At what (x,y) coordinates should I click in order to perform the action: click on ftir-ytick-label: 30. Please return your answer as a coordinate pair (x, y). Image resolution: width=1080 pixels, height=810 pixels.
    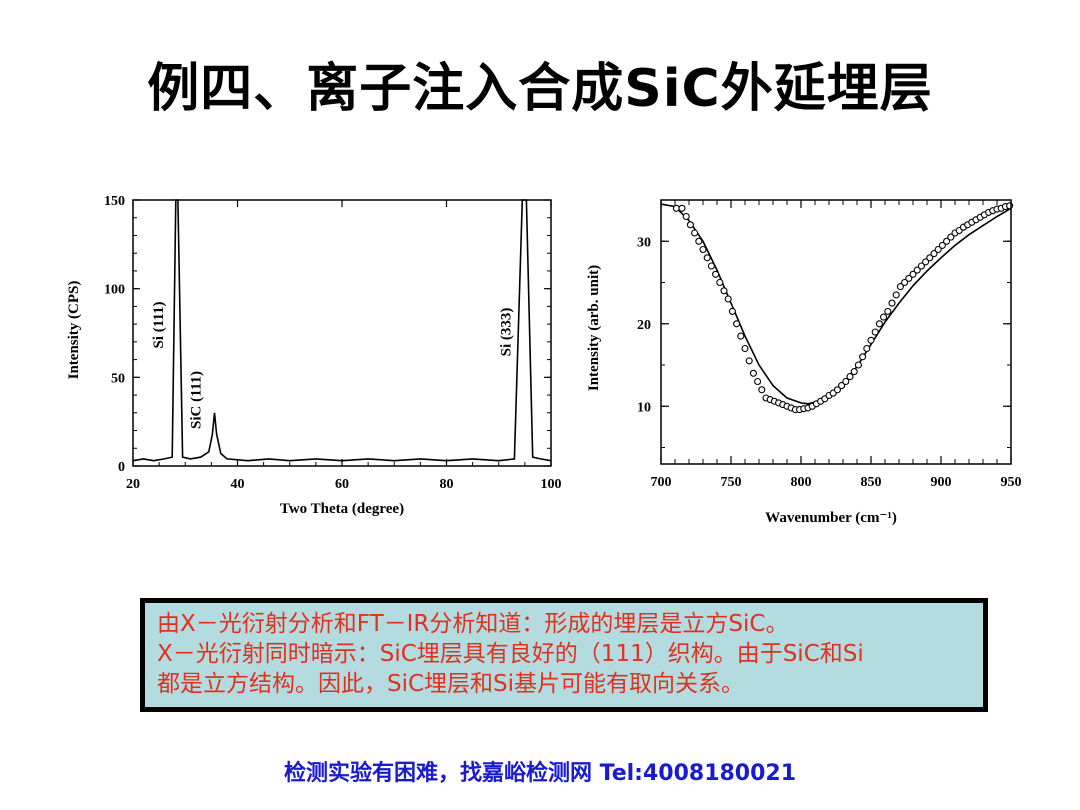
    Looking at the image, I should click on (644, 242).